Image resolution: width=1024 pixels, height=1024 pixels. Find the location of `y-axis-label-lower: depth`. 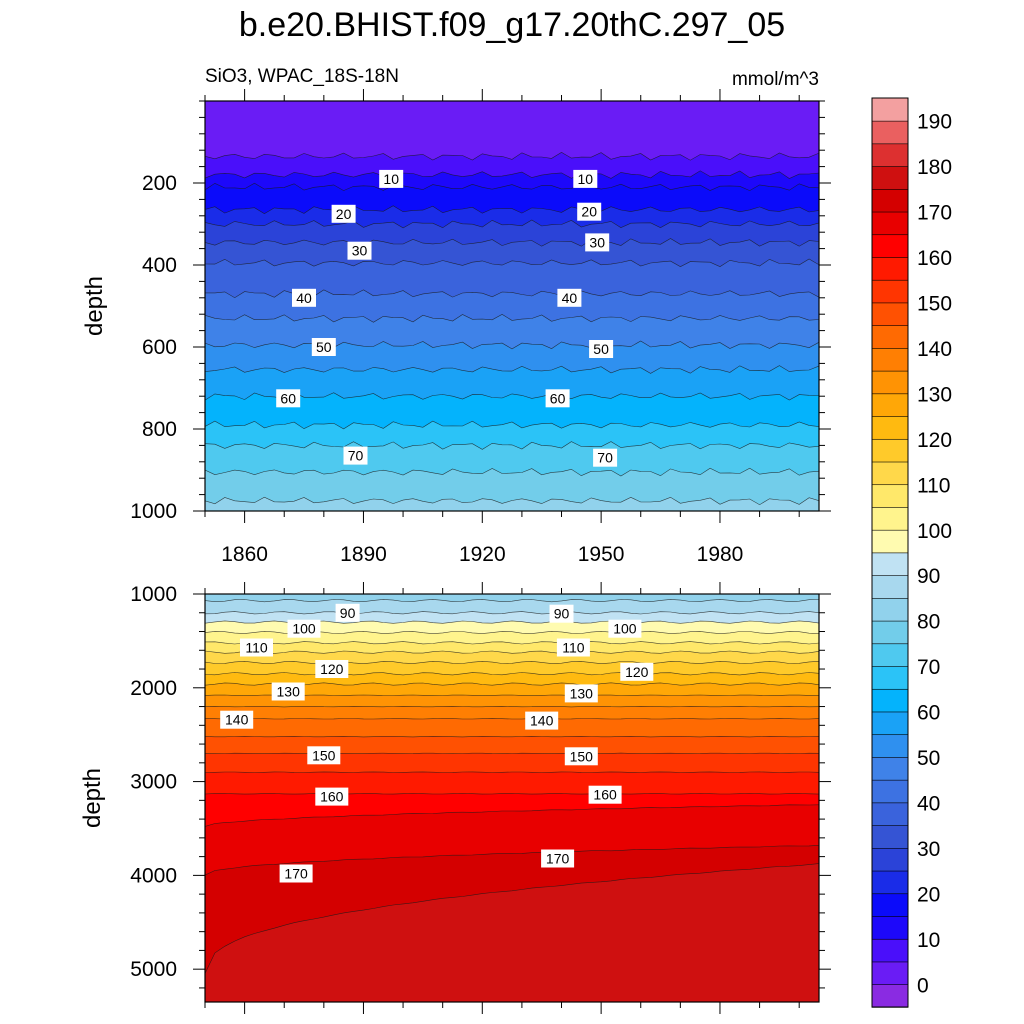

y-axis-label-lower: depth is located at coordinates (92, 798).